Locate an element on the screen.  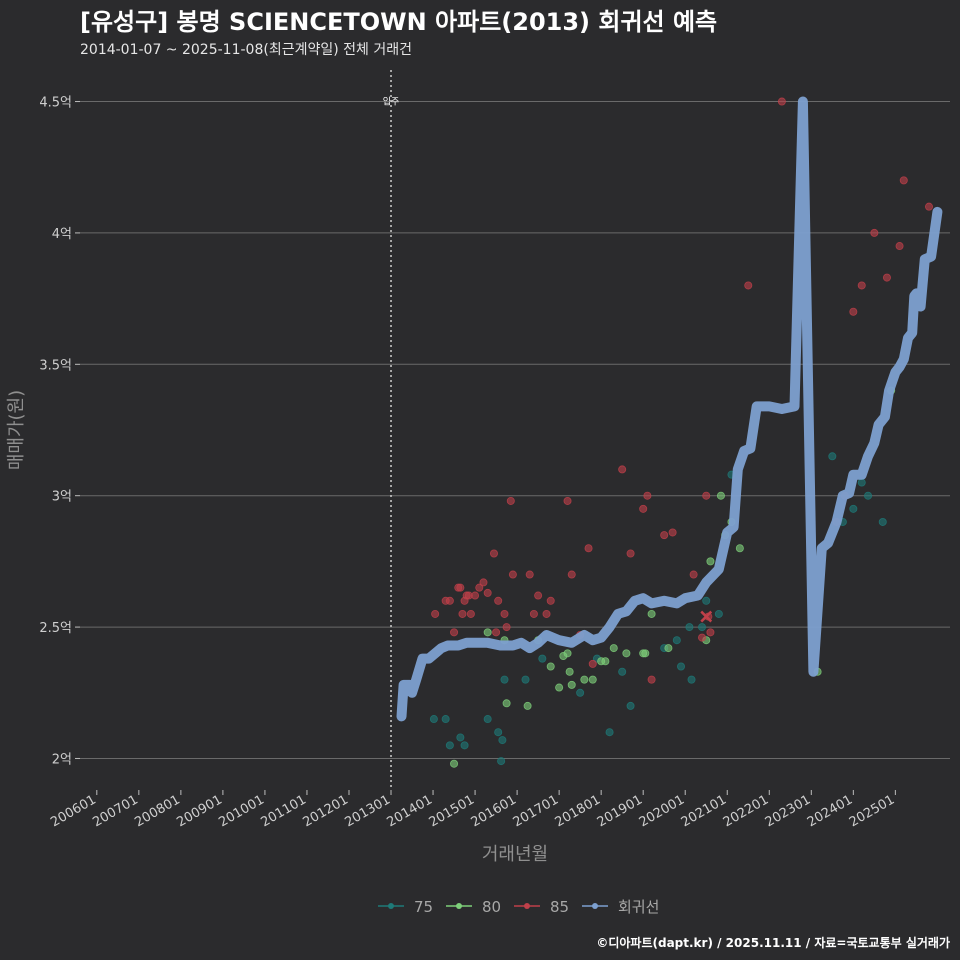
y-axis-title: 매매가(원) is located at coordinates (16, 430).